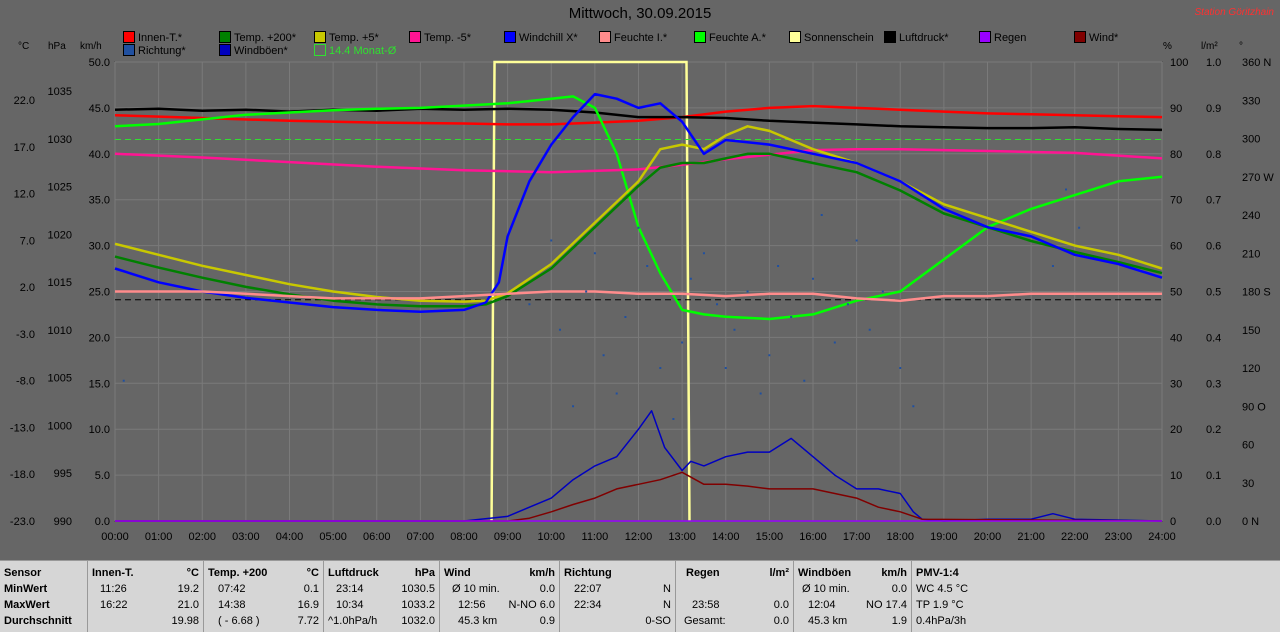 Image resolution: width=1280 pixels, height=632 pixels. Describe the element at coordinates (265, 38) in the screenshot. I see `legend-label: Temp. +200*` at that location.